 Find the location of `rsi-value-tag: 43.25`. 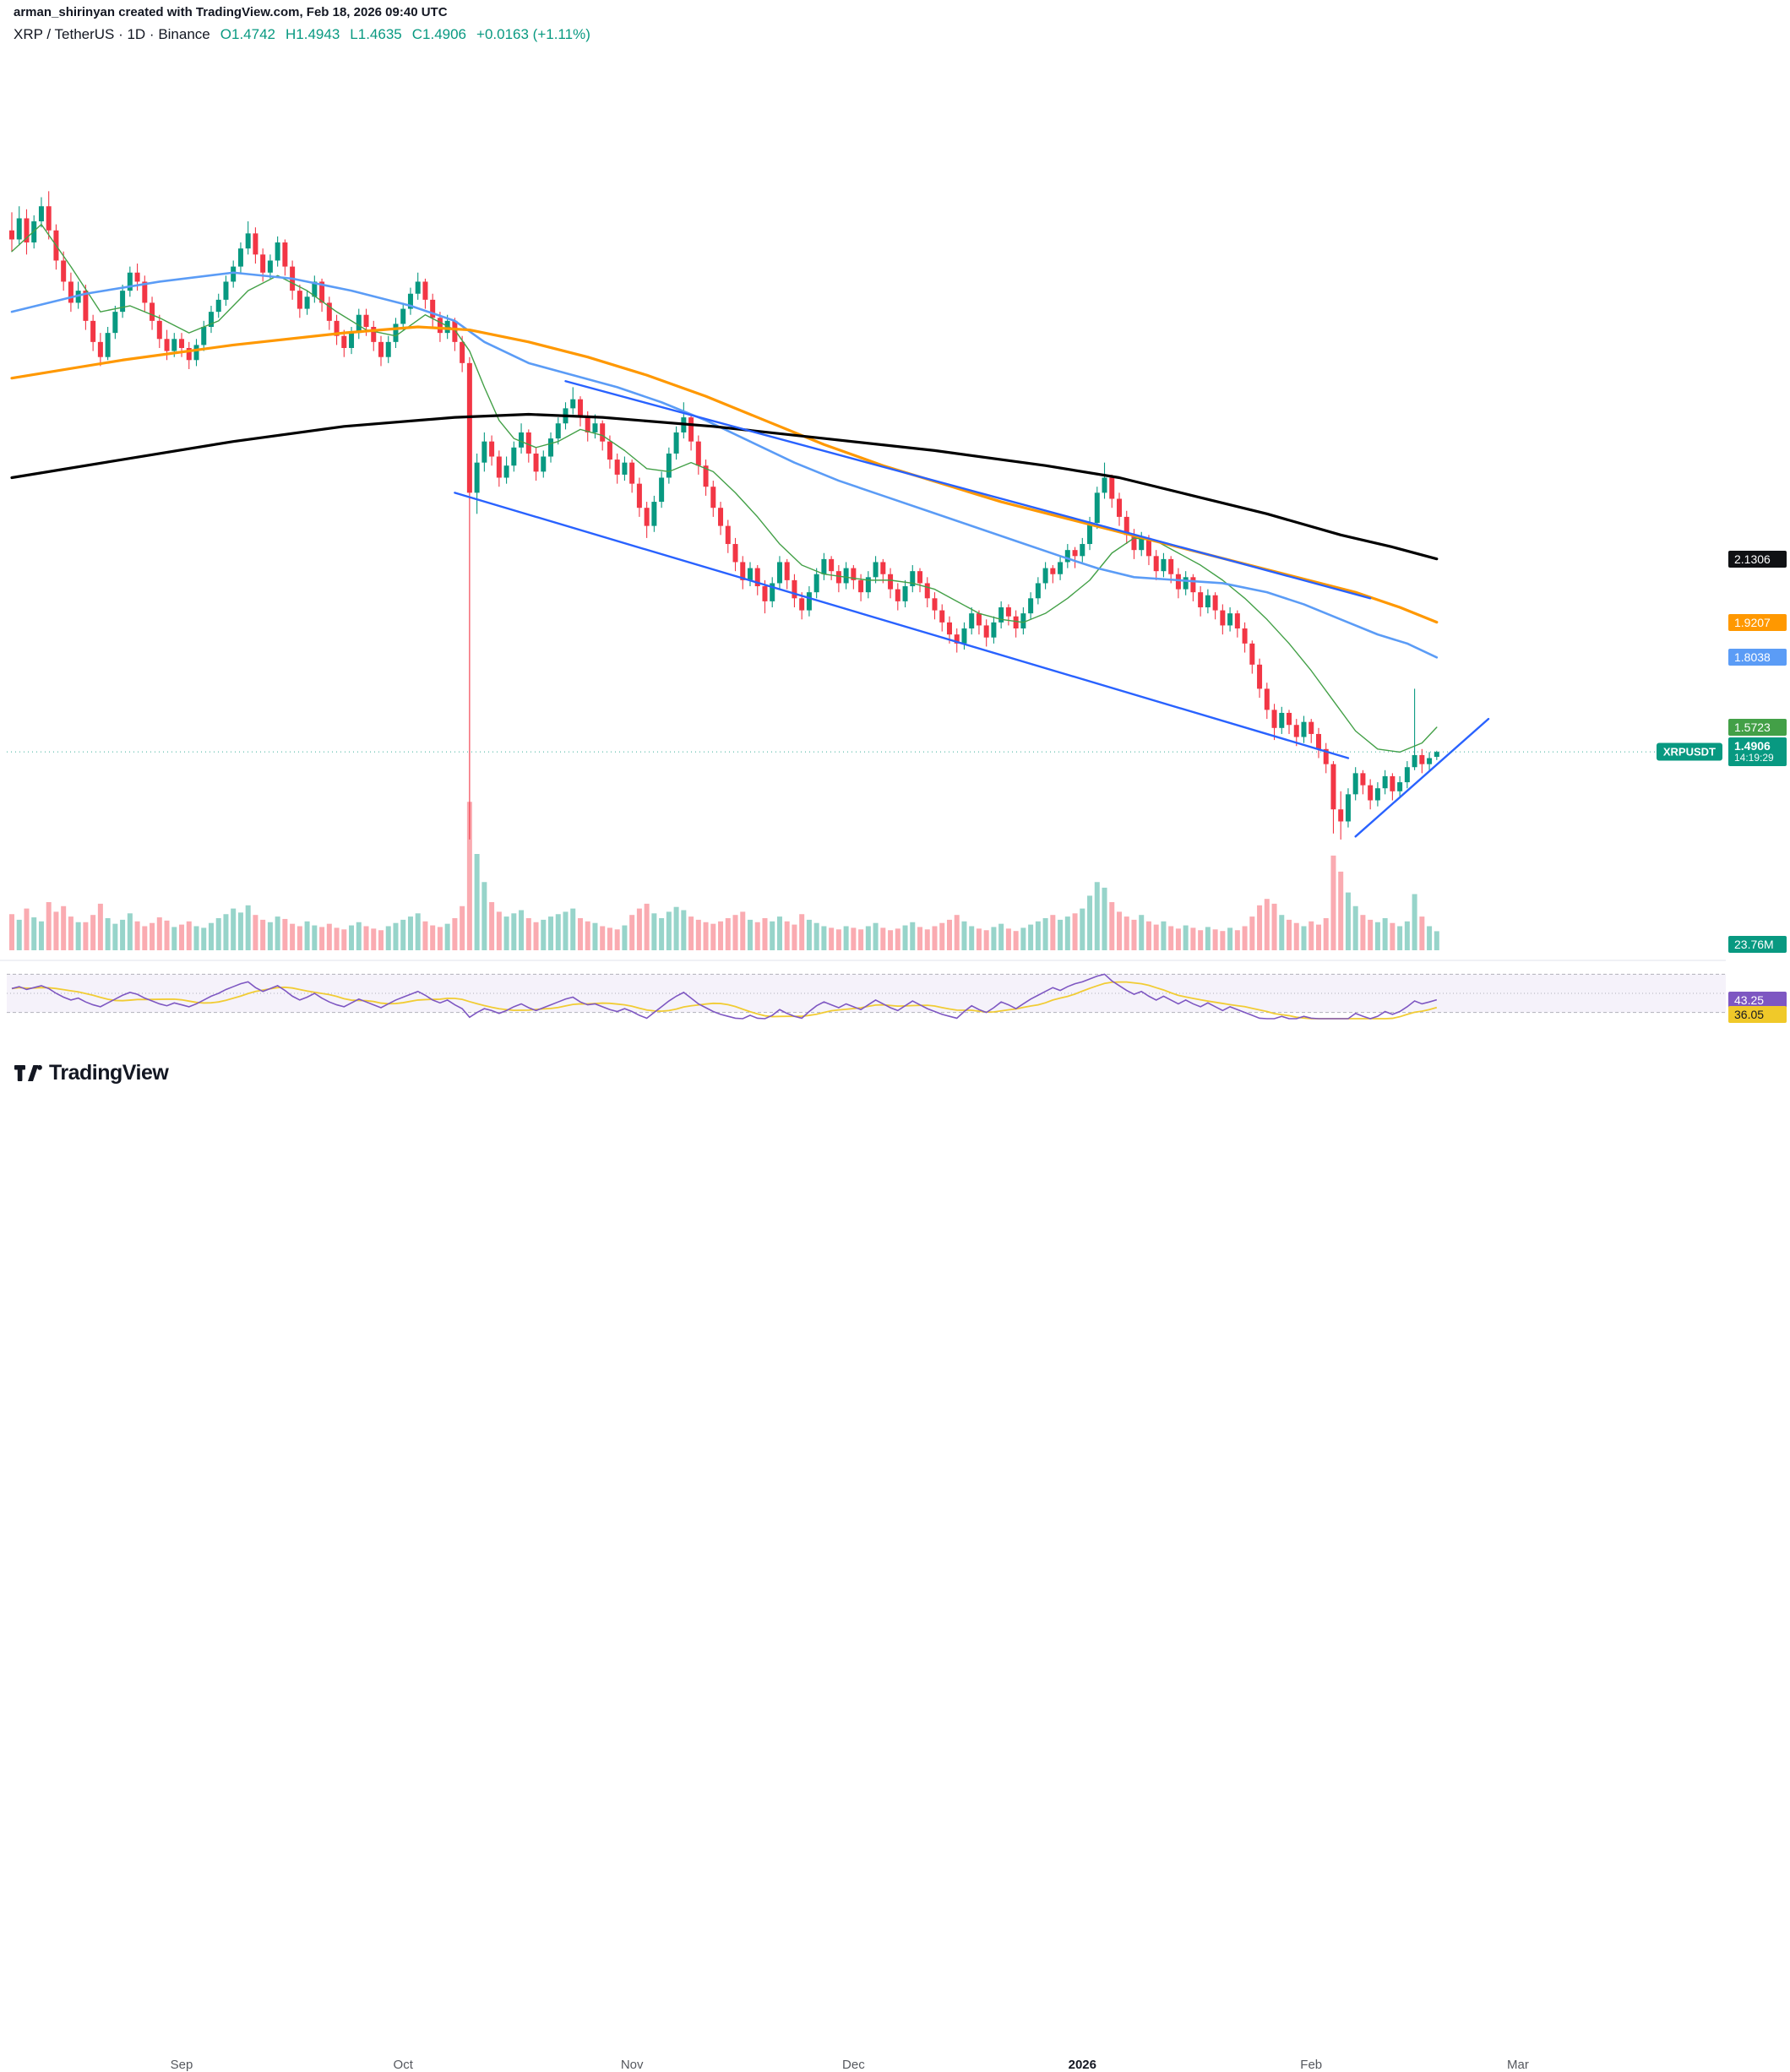

rsi-value-tag: 43.25 is located at coordinates (1757, 1000).